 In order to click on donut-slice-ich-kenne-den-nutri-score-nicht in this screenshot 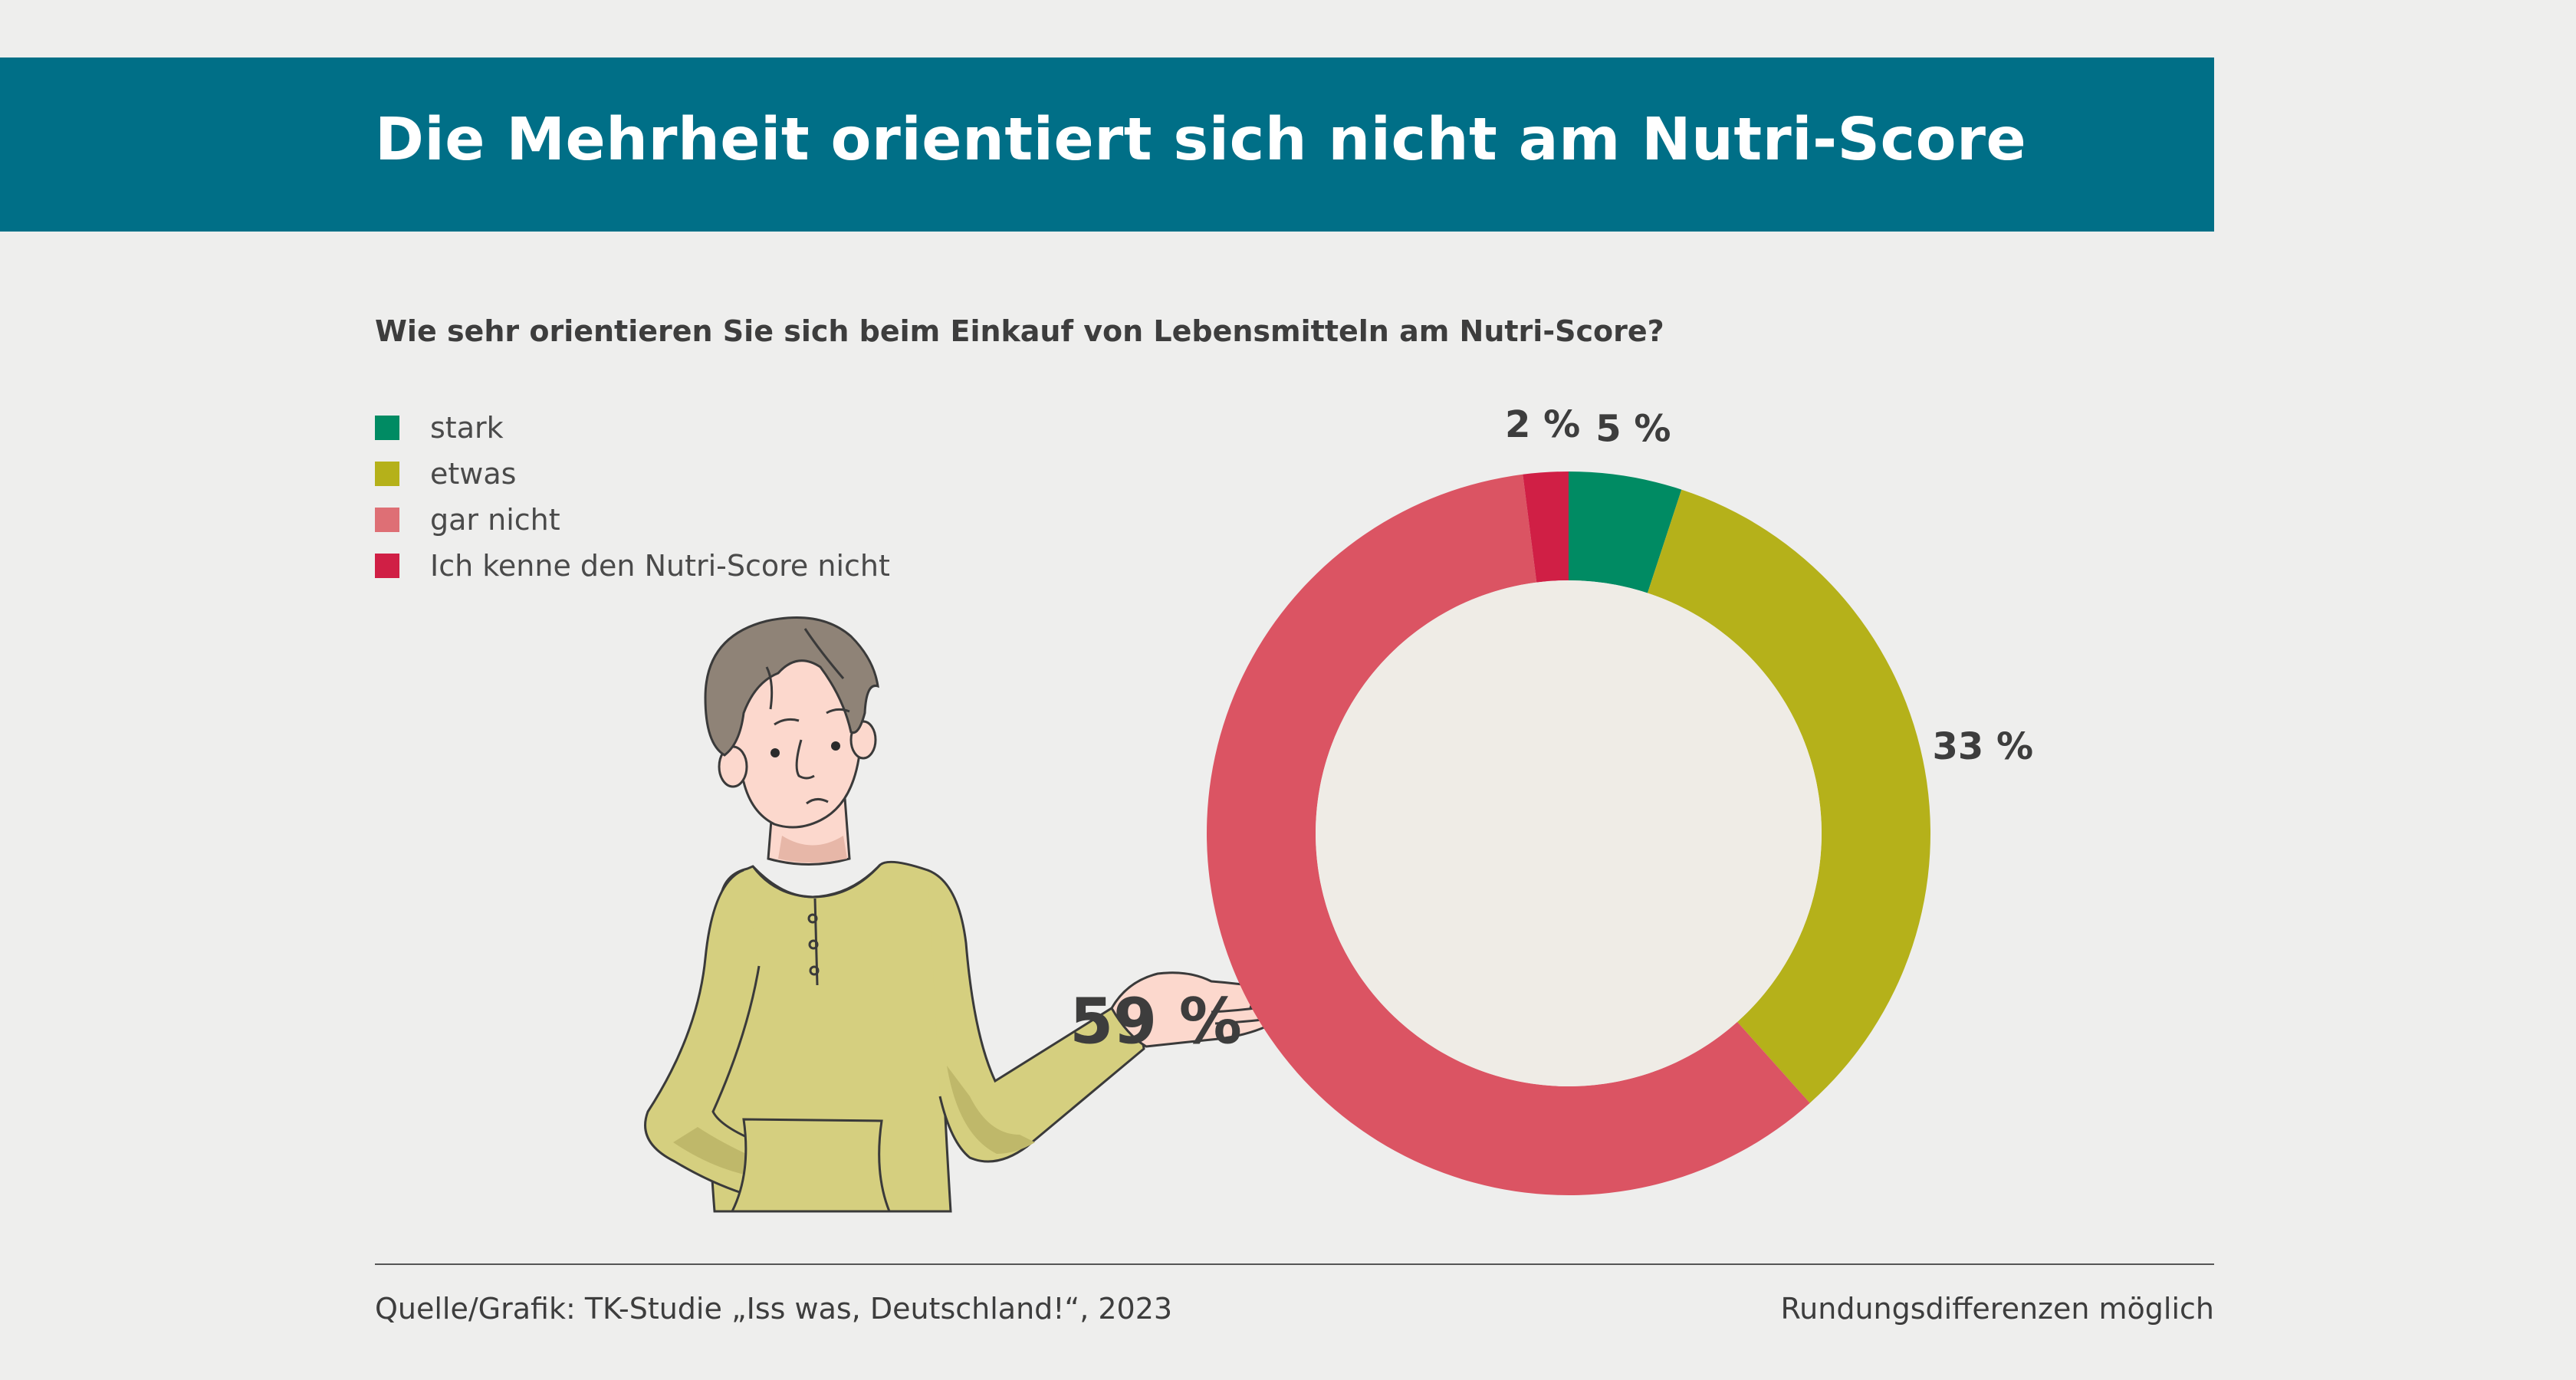, I will do `click(1546, 528)`.